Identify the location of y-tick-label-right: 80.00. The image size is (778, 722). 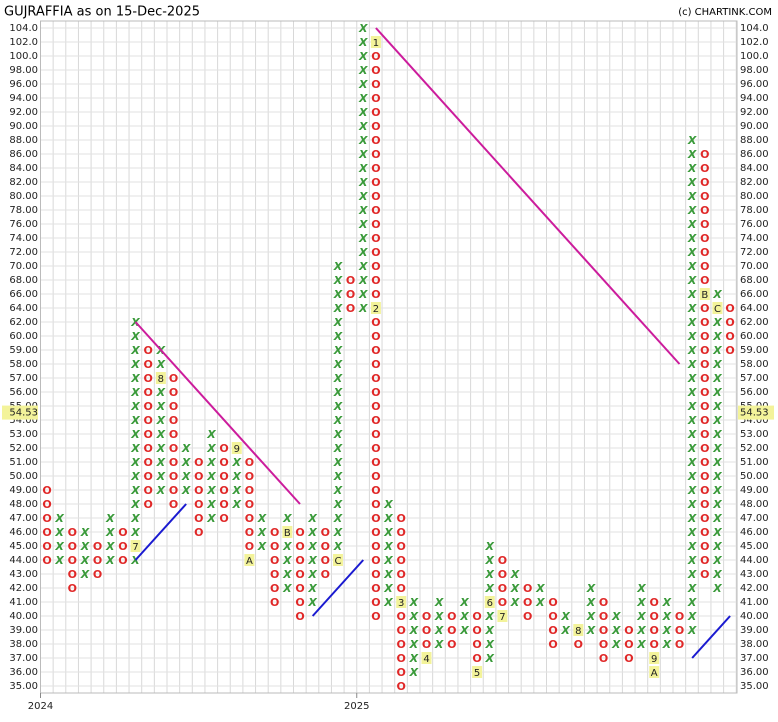
(754, 196).